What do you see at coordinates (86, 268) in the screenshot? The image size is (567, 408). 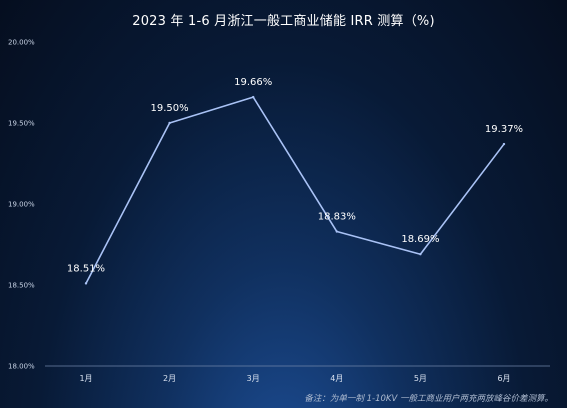 I see `data-label: 18.51%` at bounding box center [86, 268].